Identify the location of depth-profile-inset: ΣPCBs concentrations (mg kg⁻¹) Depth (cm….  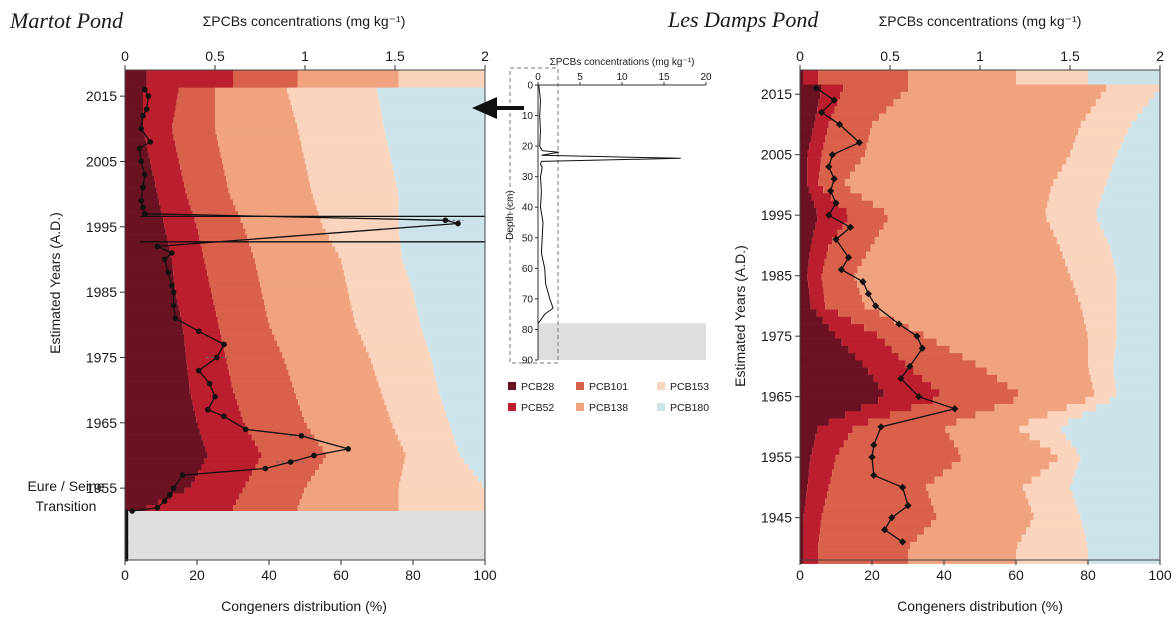
(608, 212).